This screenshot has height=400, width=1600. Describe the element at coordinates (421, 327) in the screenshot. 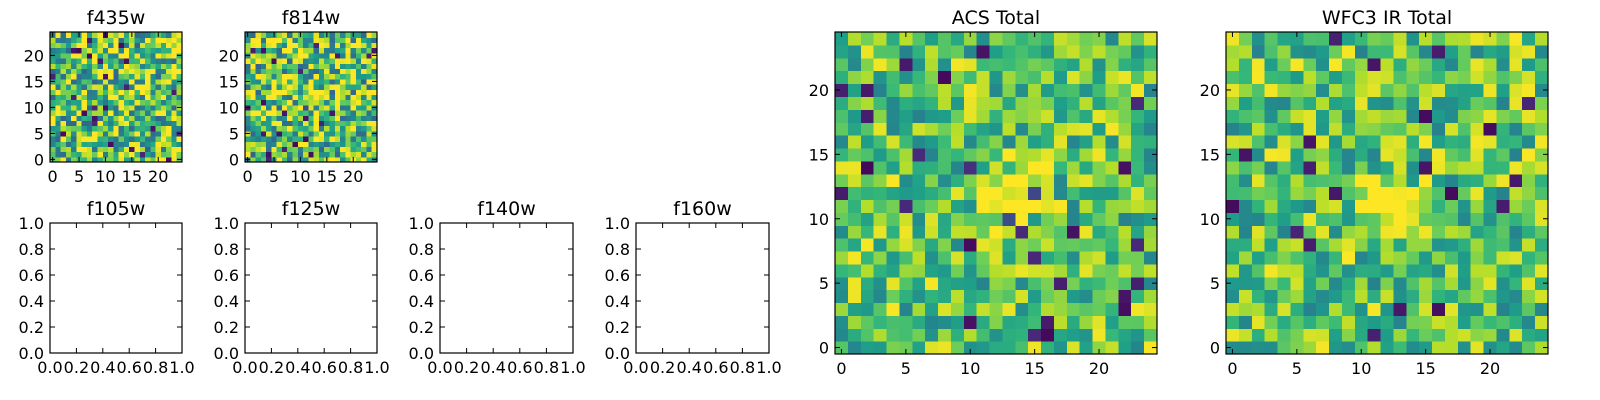

I see `y-tick-label: 0.2` at that location.